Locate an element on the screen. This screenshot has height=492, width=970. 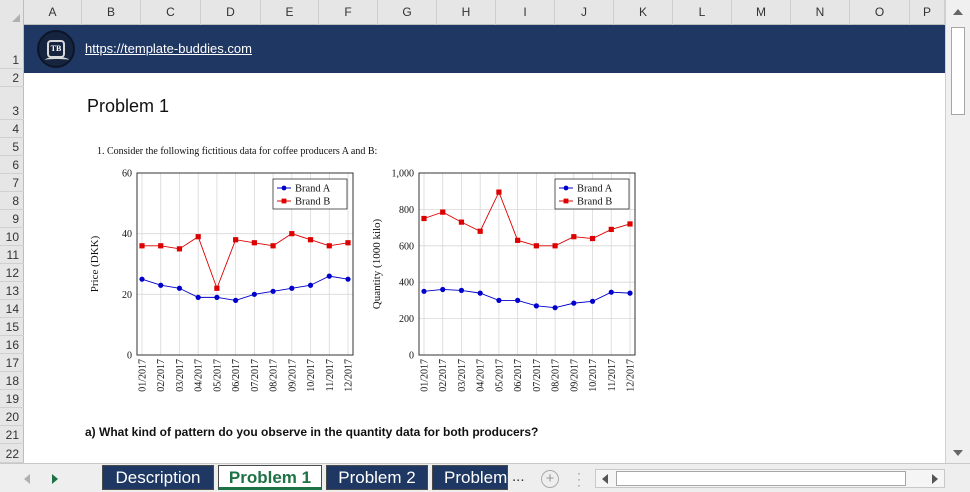
column-header-n: N is located at coordinates (820, 12).